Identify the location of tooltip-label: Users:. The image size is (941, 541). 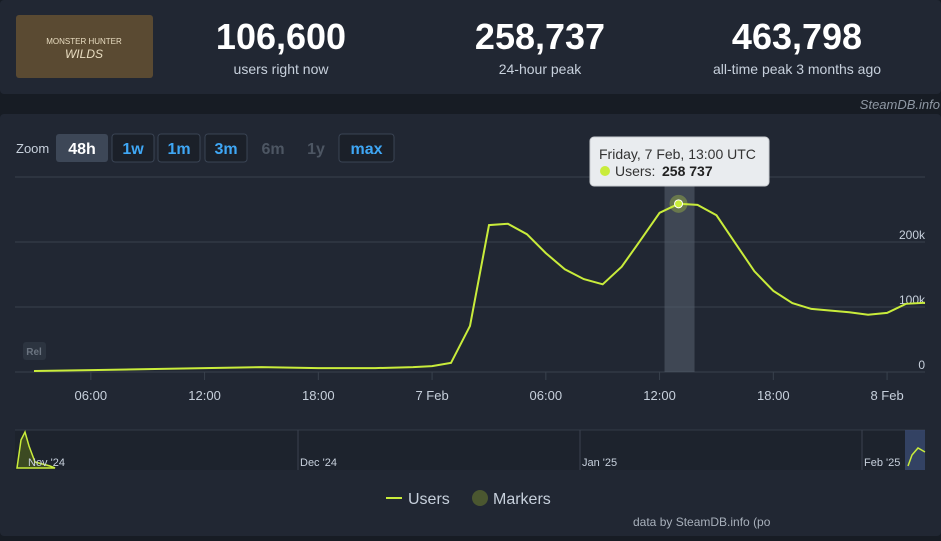
(635, 171).